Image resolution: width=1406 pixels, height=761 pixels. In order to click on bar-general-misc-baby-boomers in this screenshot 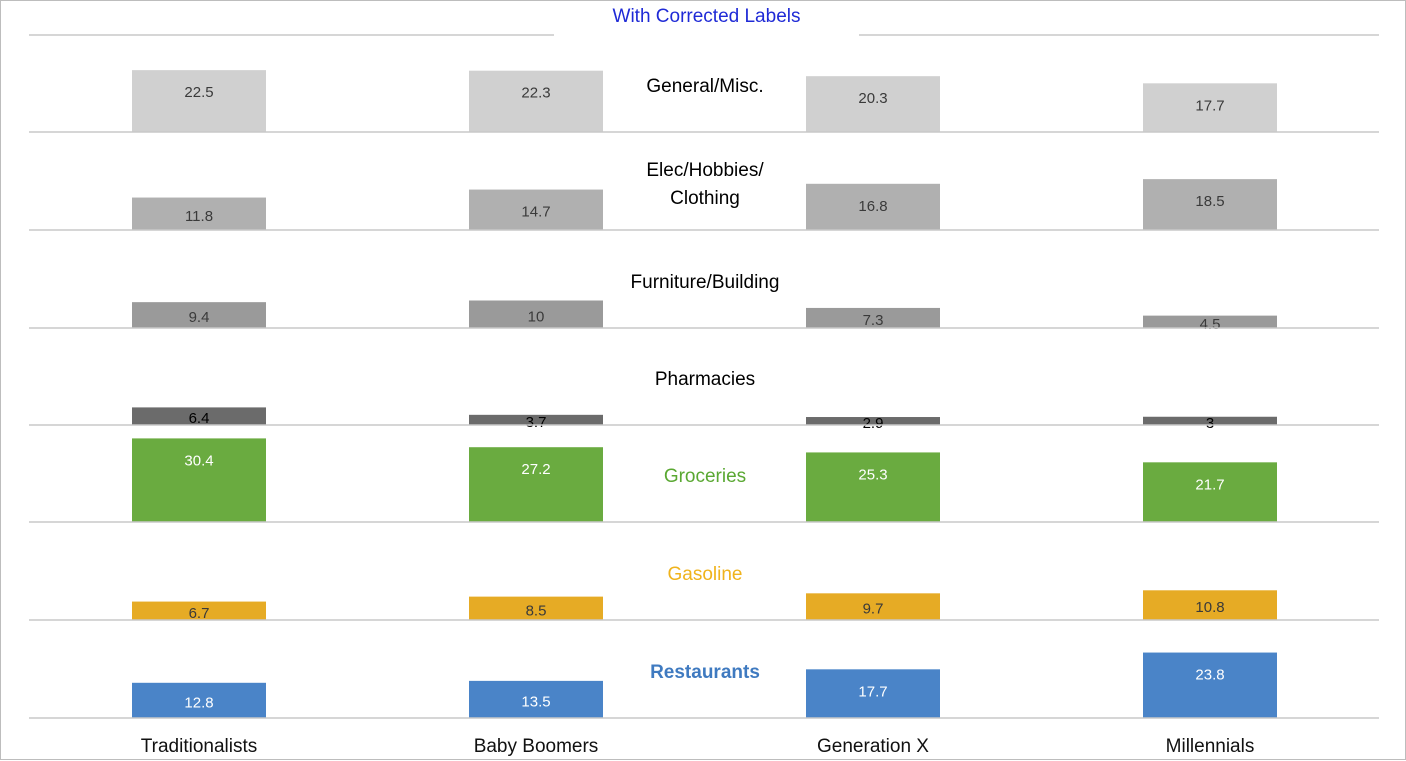, I will do `click(536, 101)`.